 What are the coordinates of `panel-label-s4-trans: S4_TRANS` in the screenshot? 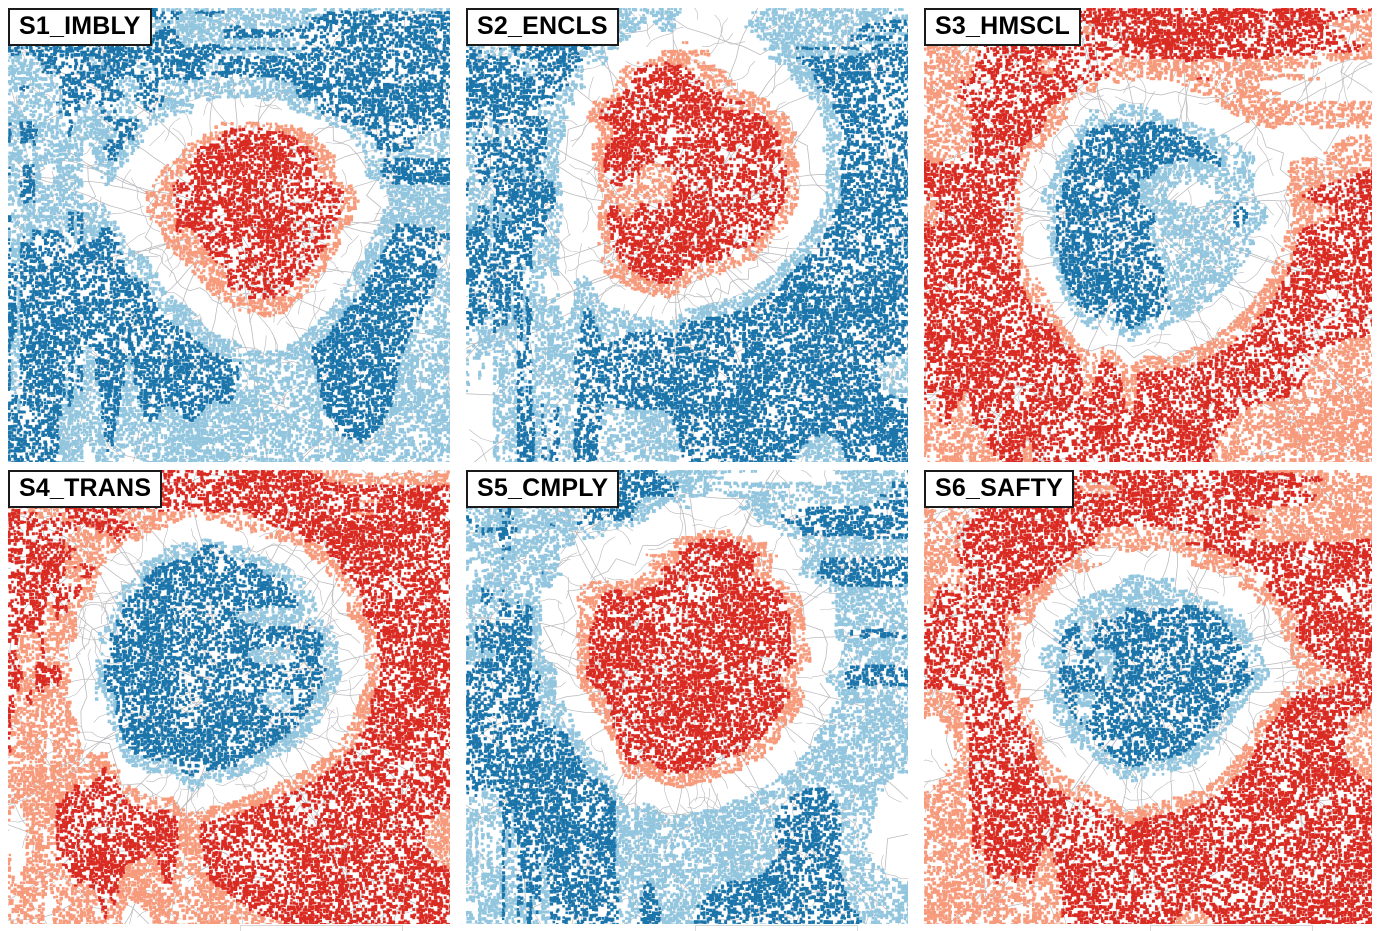 It's located at (85, 489).